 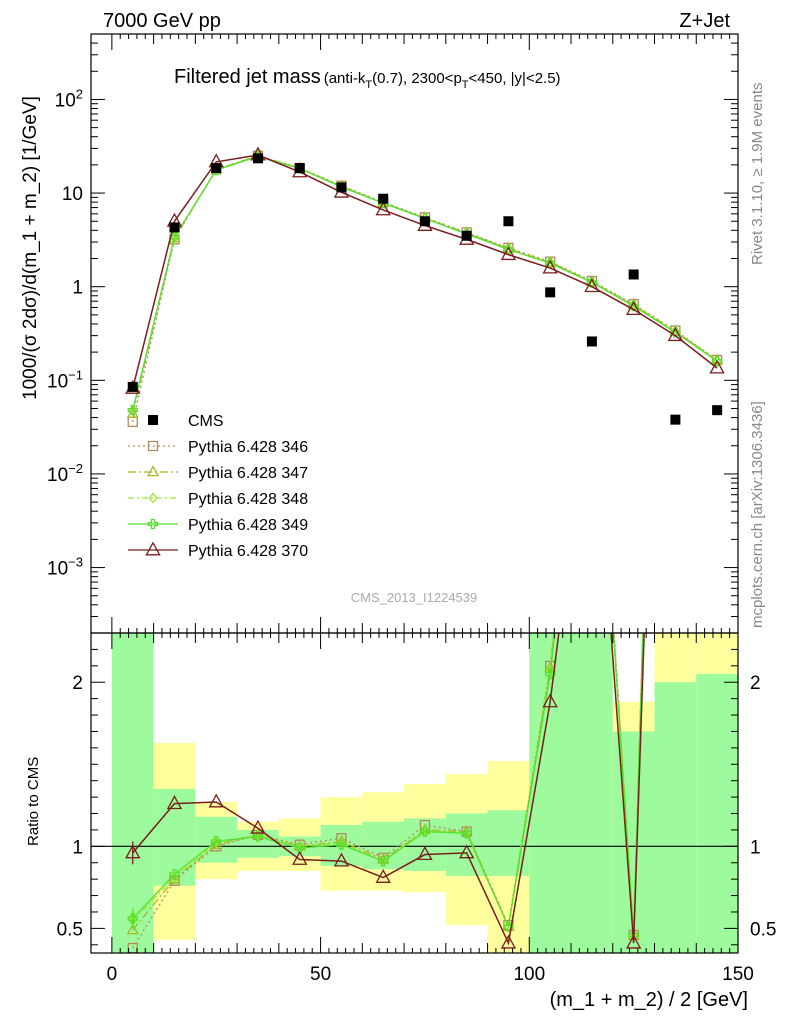 What do you see at coordinates (162, 21) in the screenshot?
I see `energy-label: 7000 GeV pp` at bounding box center [162, 21].